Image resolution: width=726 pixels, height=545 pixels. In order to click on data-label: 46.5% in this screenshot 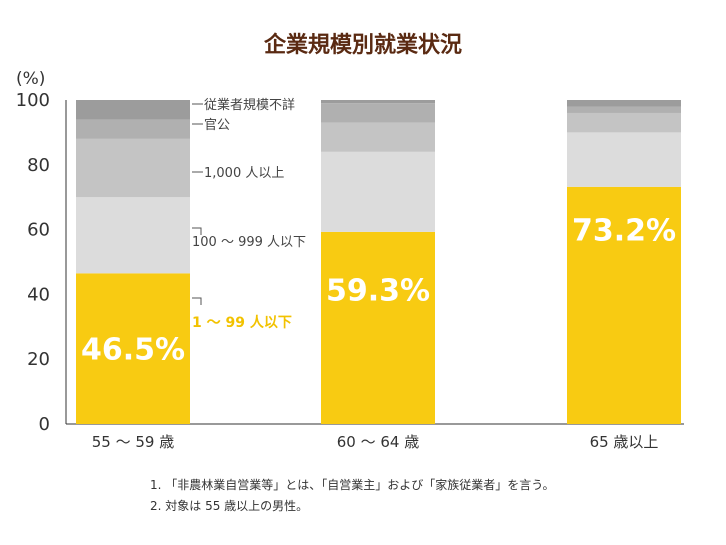, I will do `click(133, 350)`.